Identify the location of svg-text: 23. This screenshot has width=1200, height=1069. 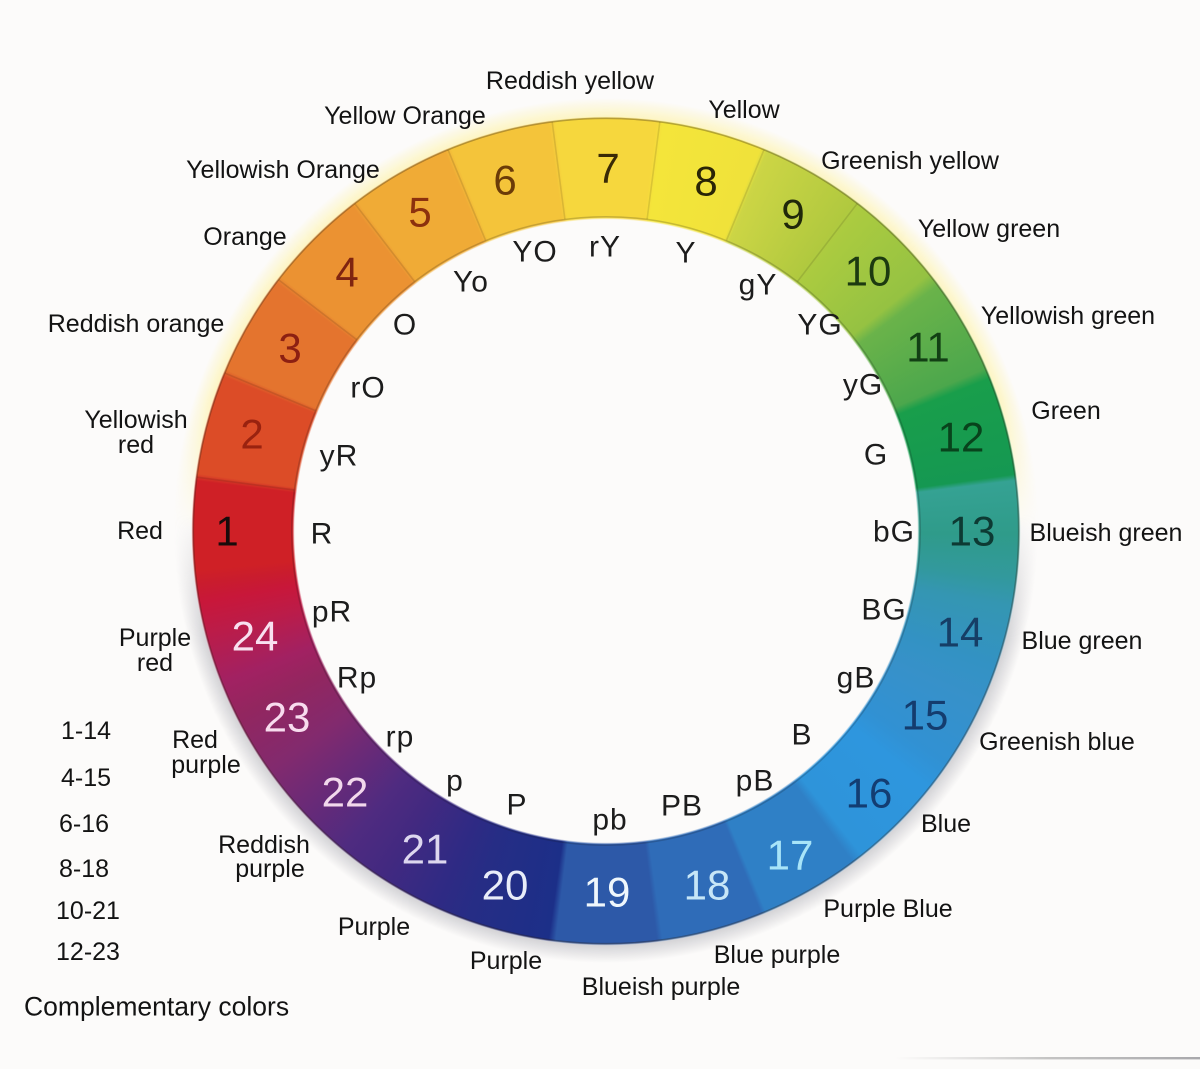
(287, 717).